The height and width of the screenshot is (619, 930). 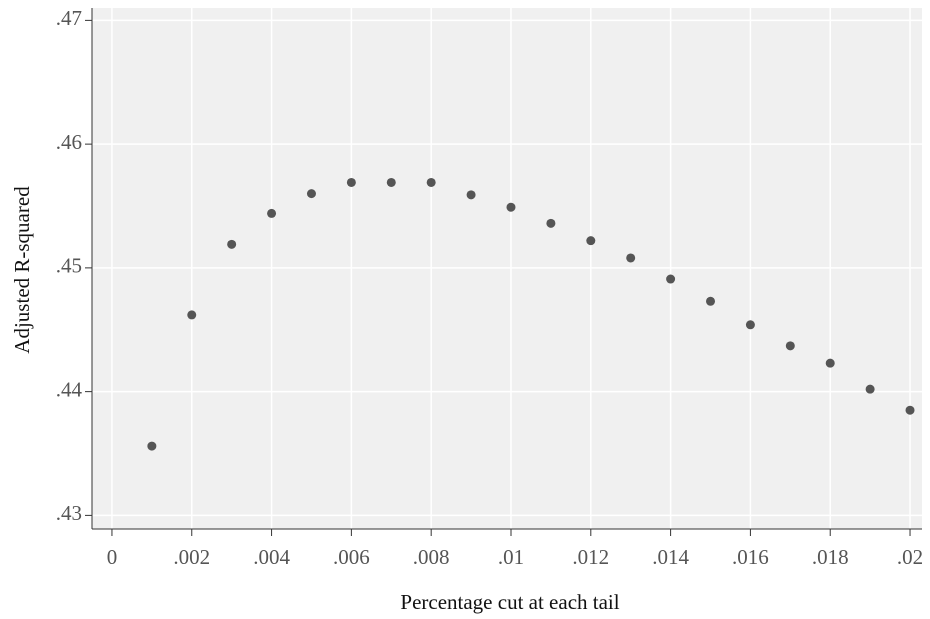 I want to click on x-tick-label: .01, so click(x=511, y=557).